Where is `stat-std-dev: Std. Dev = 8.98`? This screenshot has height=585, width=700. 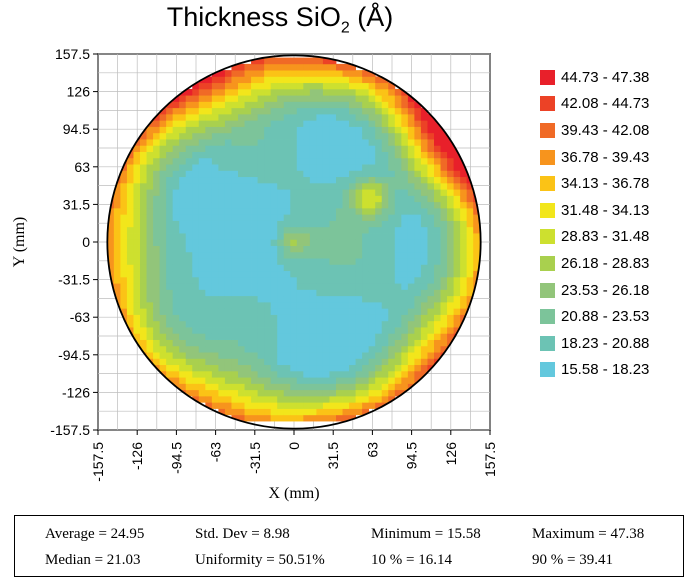
stat-std-dev: Std. Dev = 8.98 is located at coordinates (242, 534).